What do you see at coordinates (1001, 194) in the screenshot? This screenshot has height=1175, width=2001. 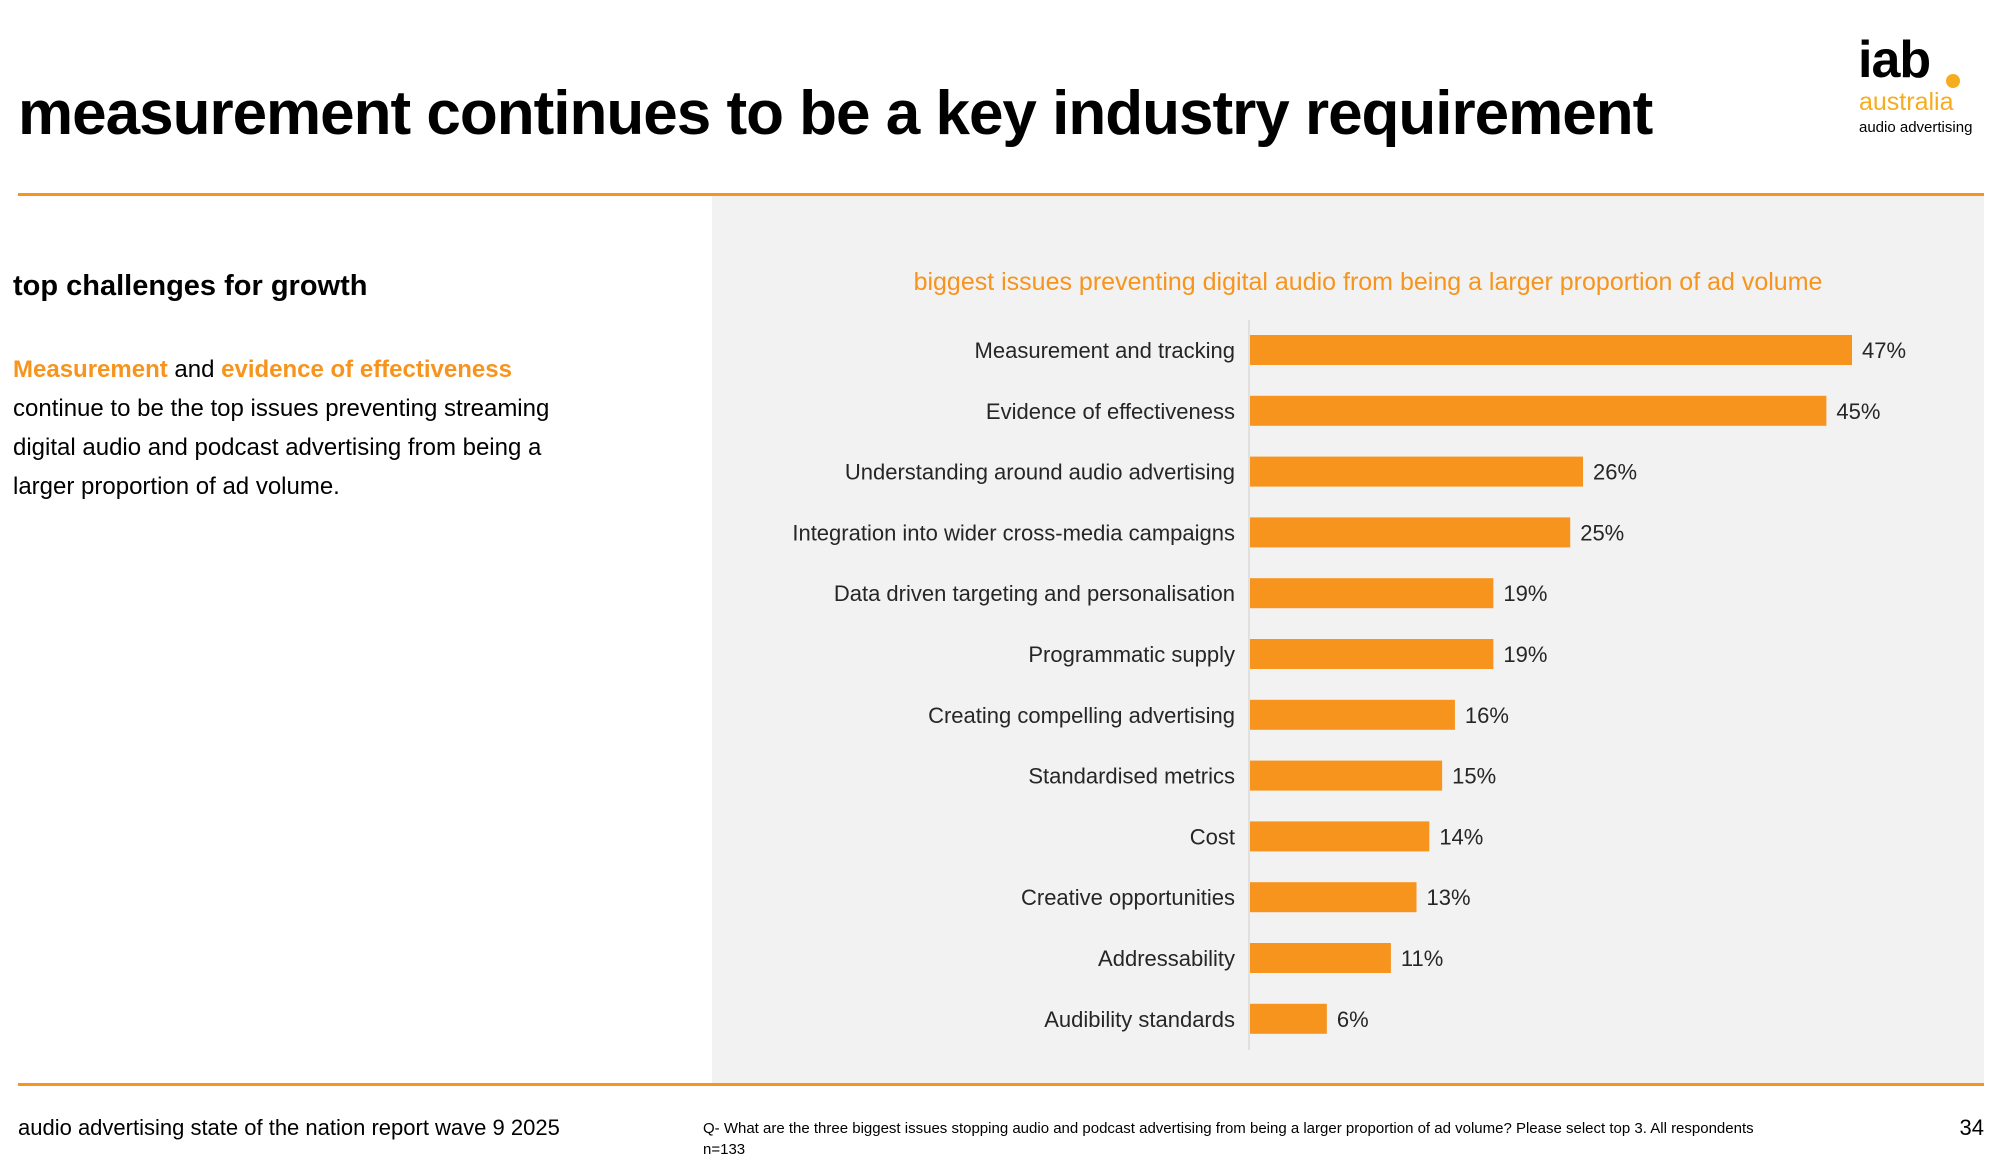 I see `header-divider` at bounding box center [1001, 194].